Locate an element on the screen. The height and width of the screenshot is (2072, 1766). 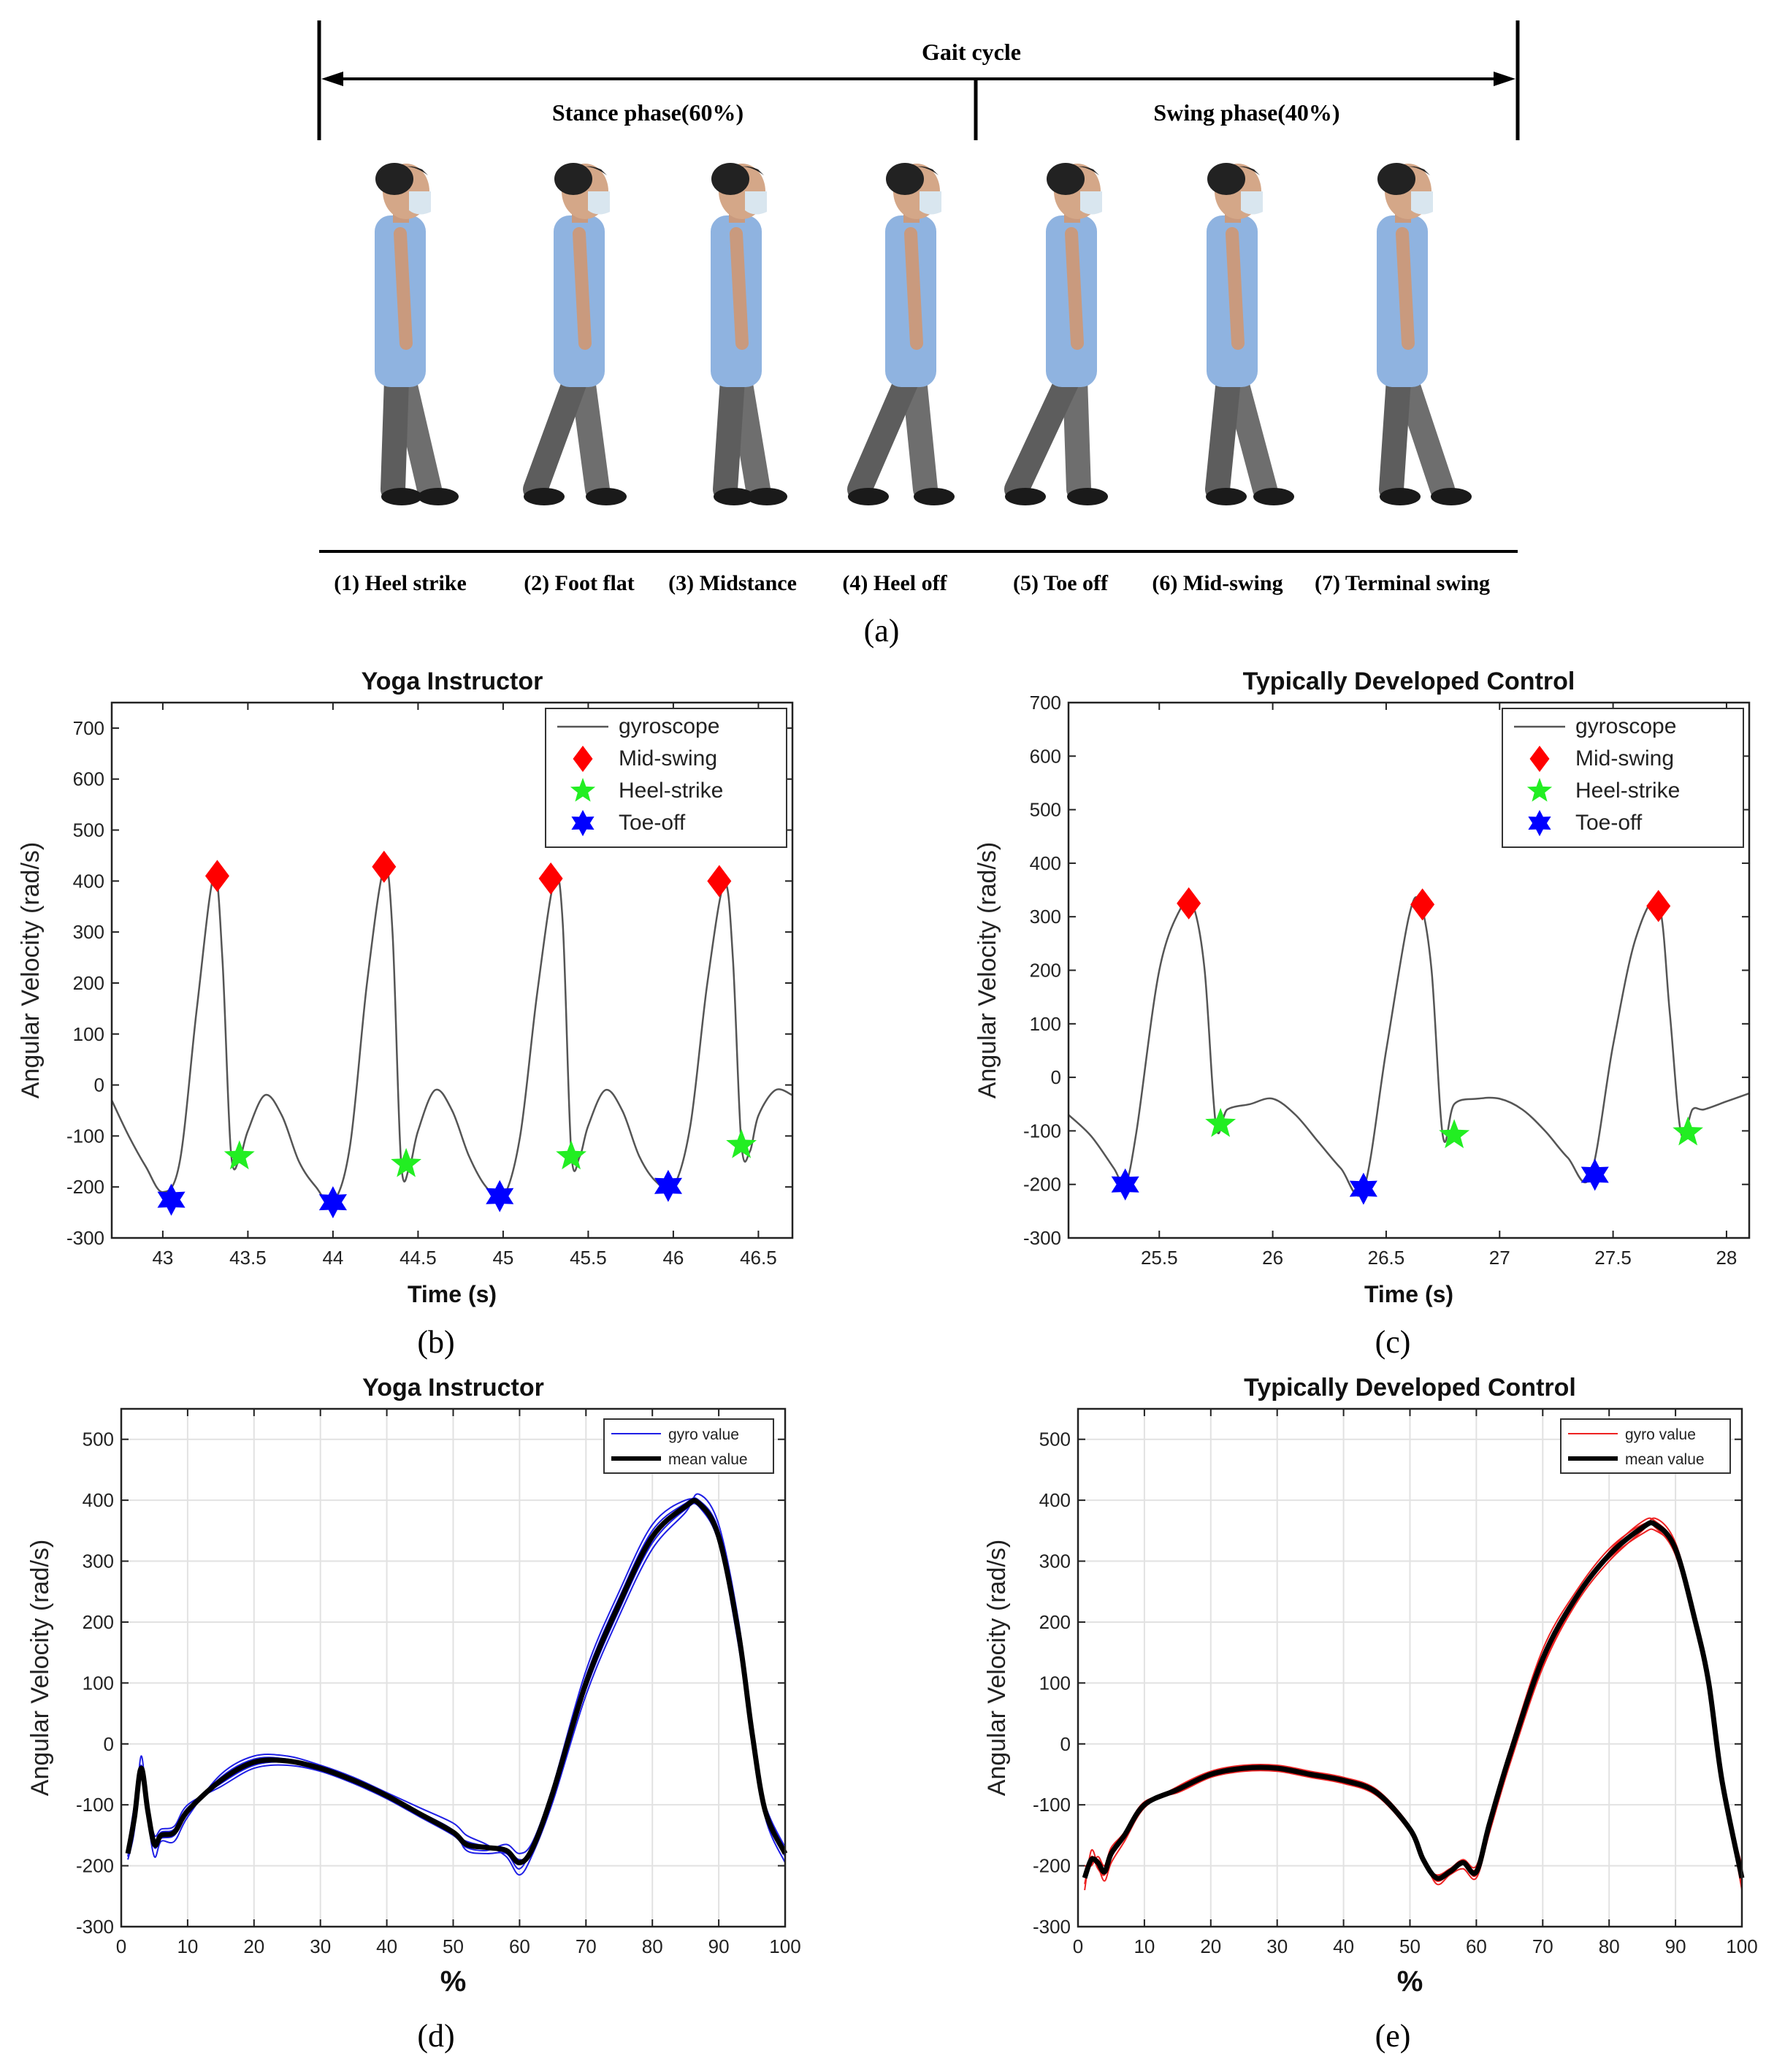
panel-label-e: (e) is located at coordinates (1393, 2036).